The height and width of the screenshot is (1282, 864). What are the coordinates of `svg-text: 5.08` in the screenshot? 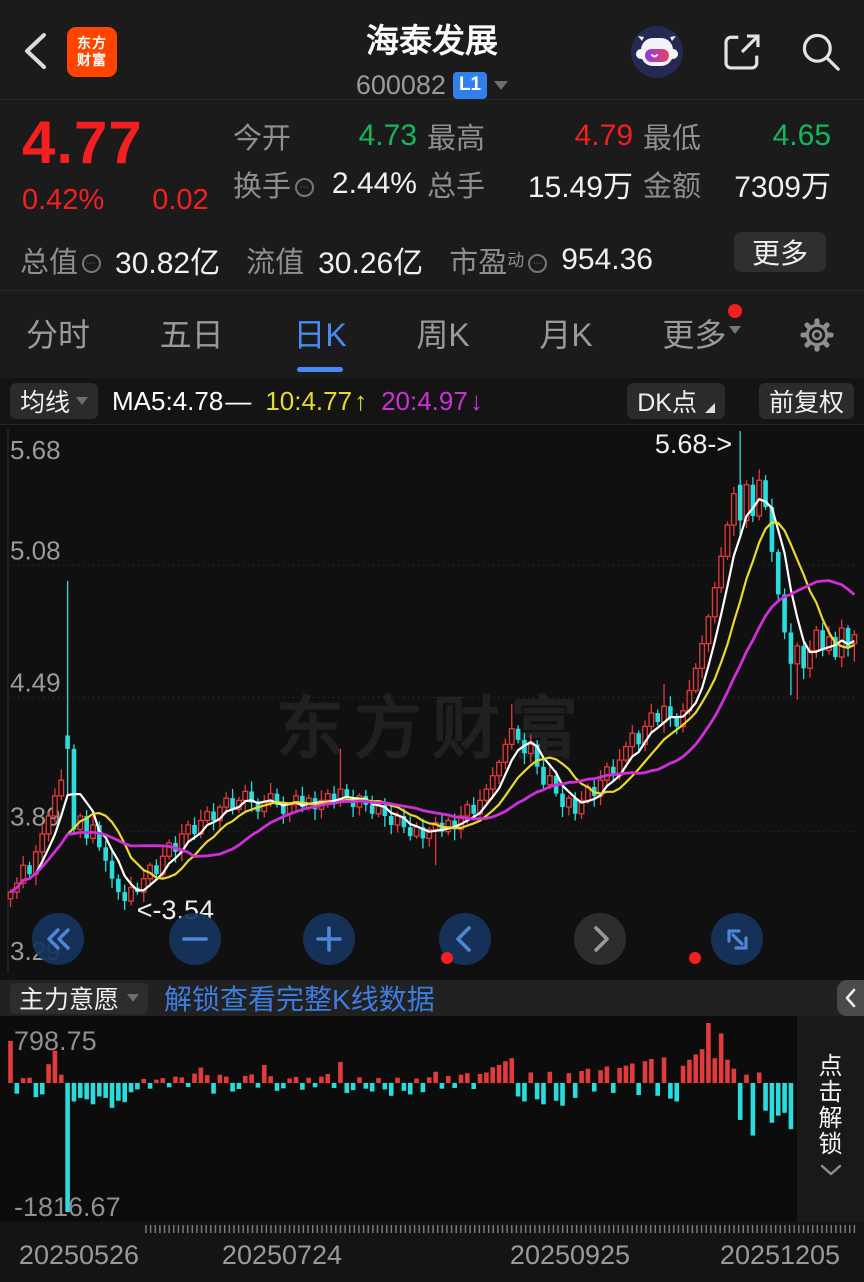 It's located at (35, 550).